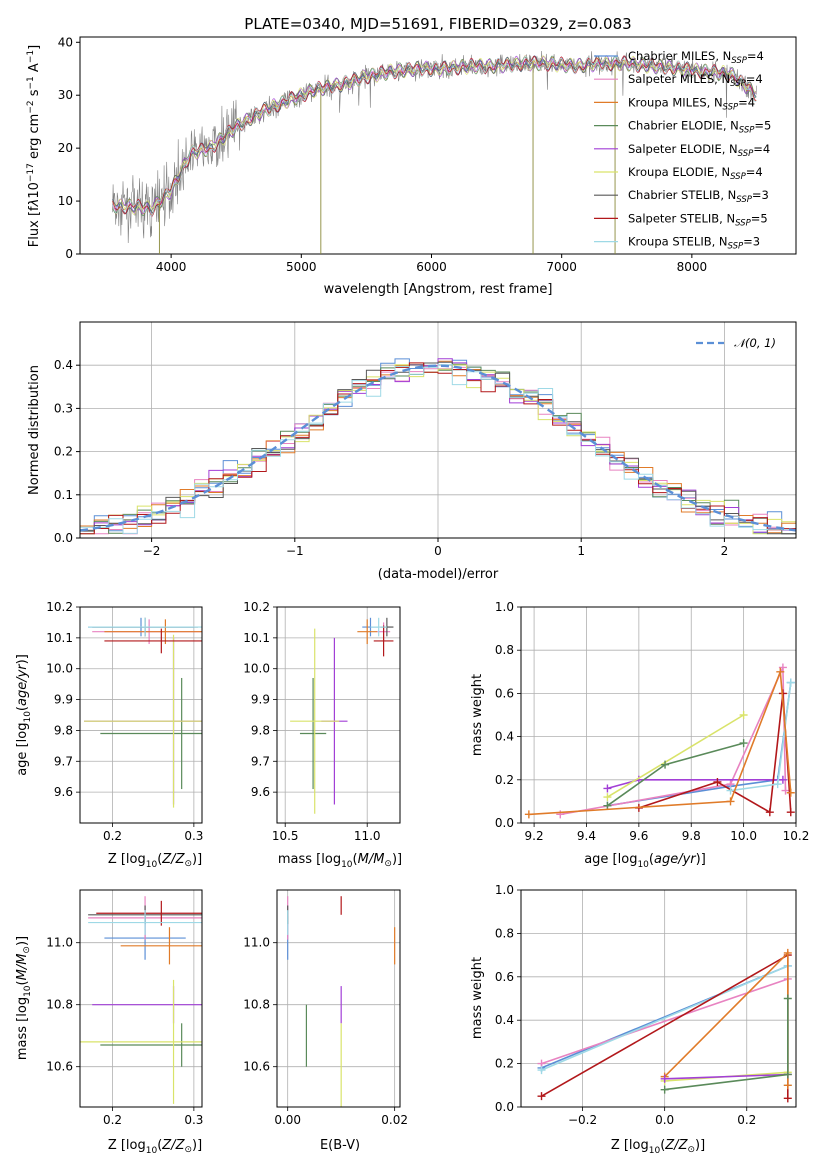 The height and width of the screenshot is (1170, 819). What do you see at coordinates (504, 1020) in the screenshot?
I see `weight-z-ytick-label: 0.4` at bounding box center [504, 1020].